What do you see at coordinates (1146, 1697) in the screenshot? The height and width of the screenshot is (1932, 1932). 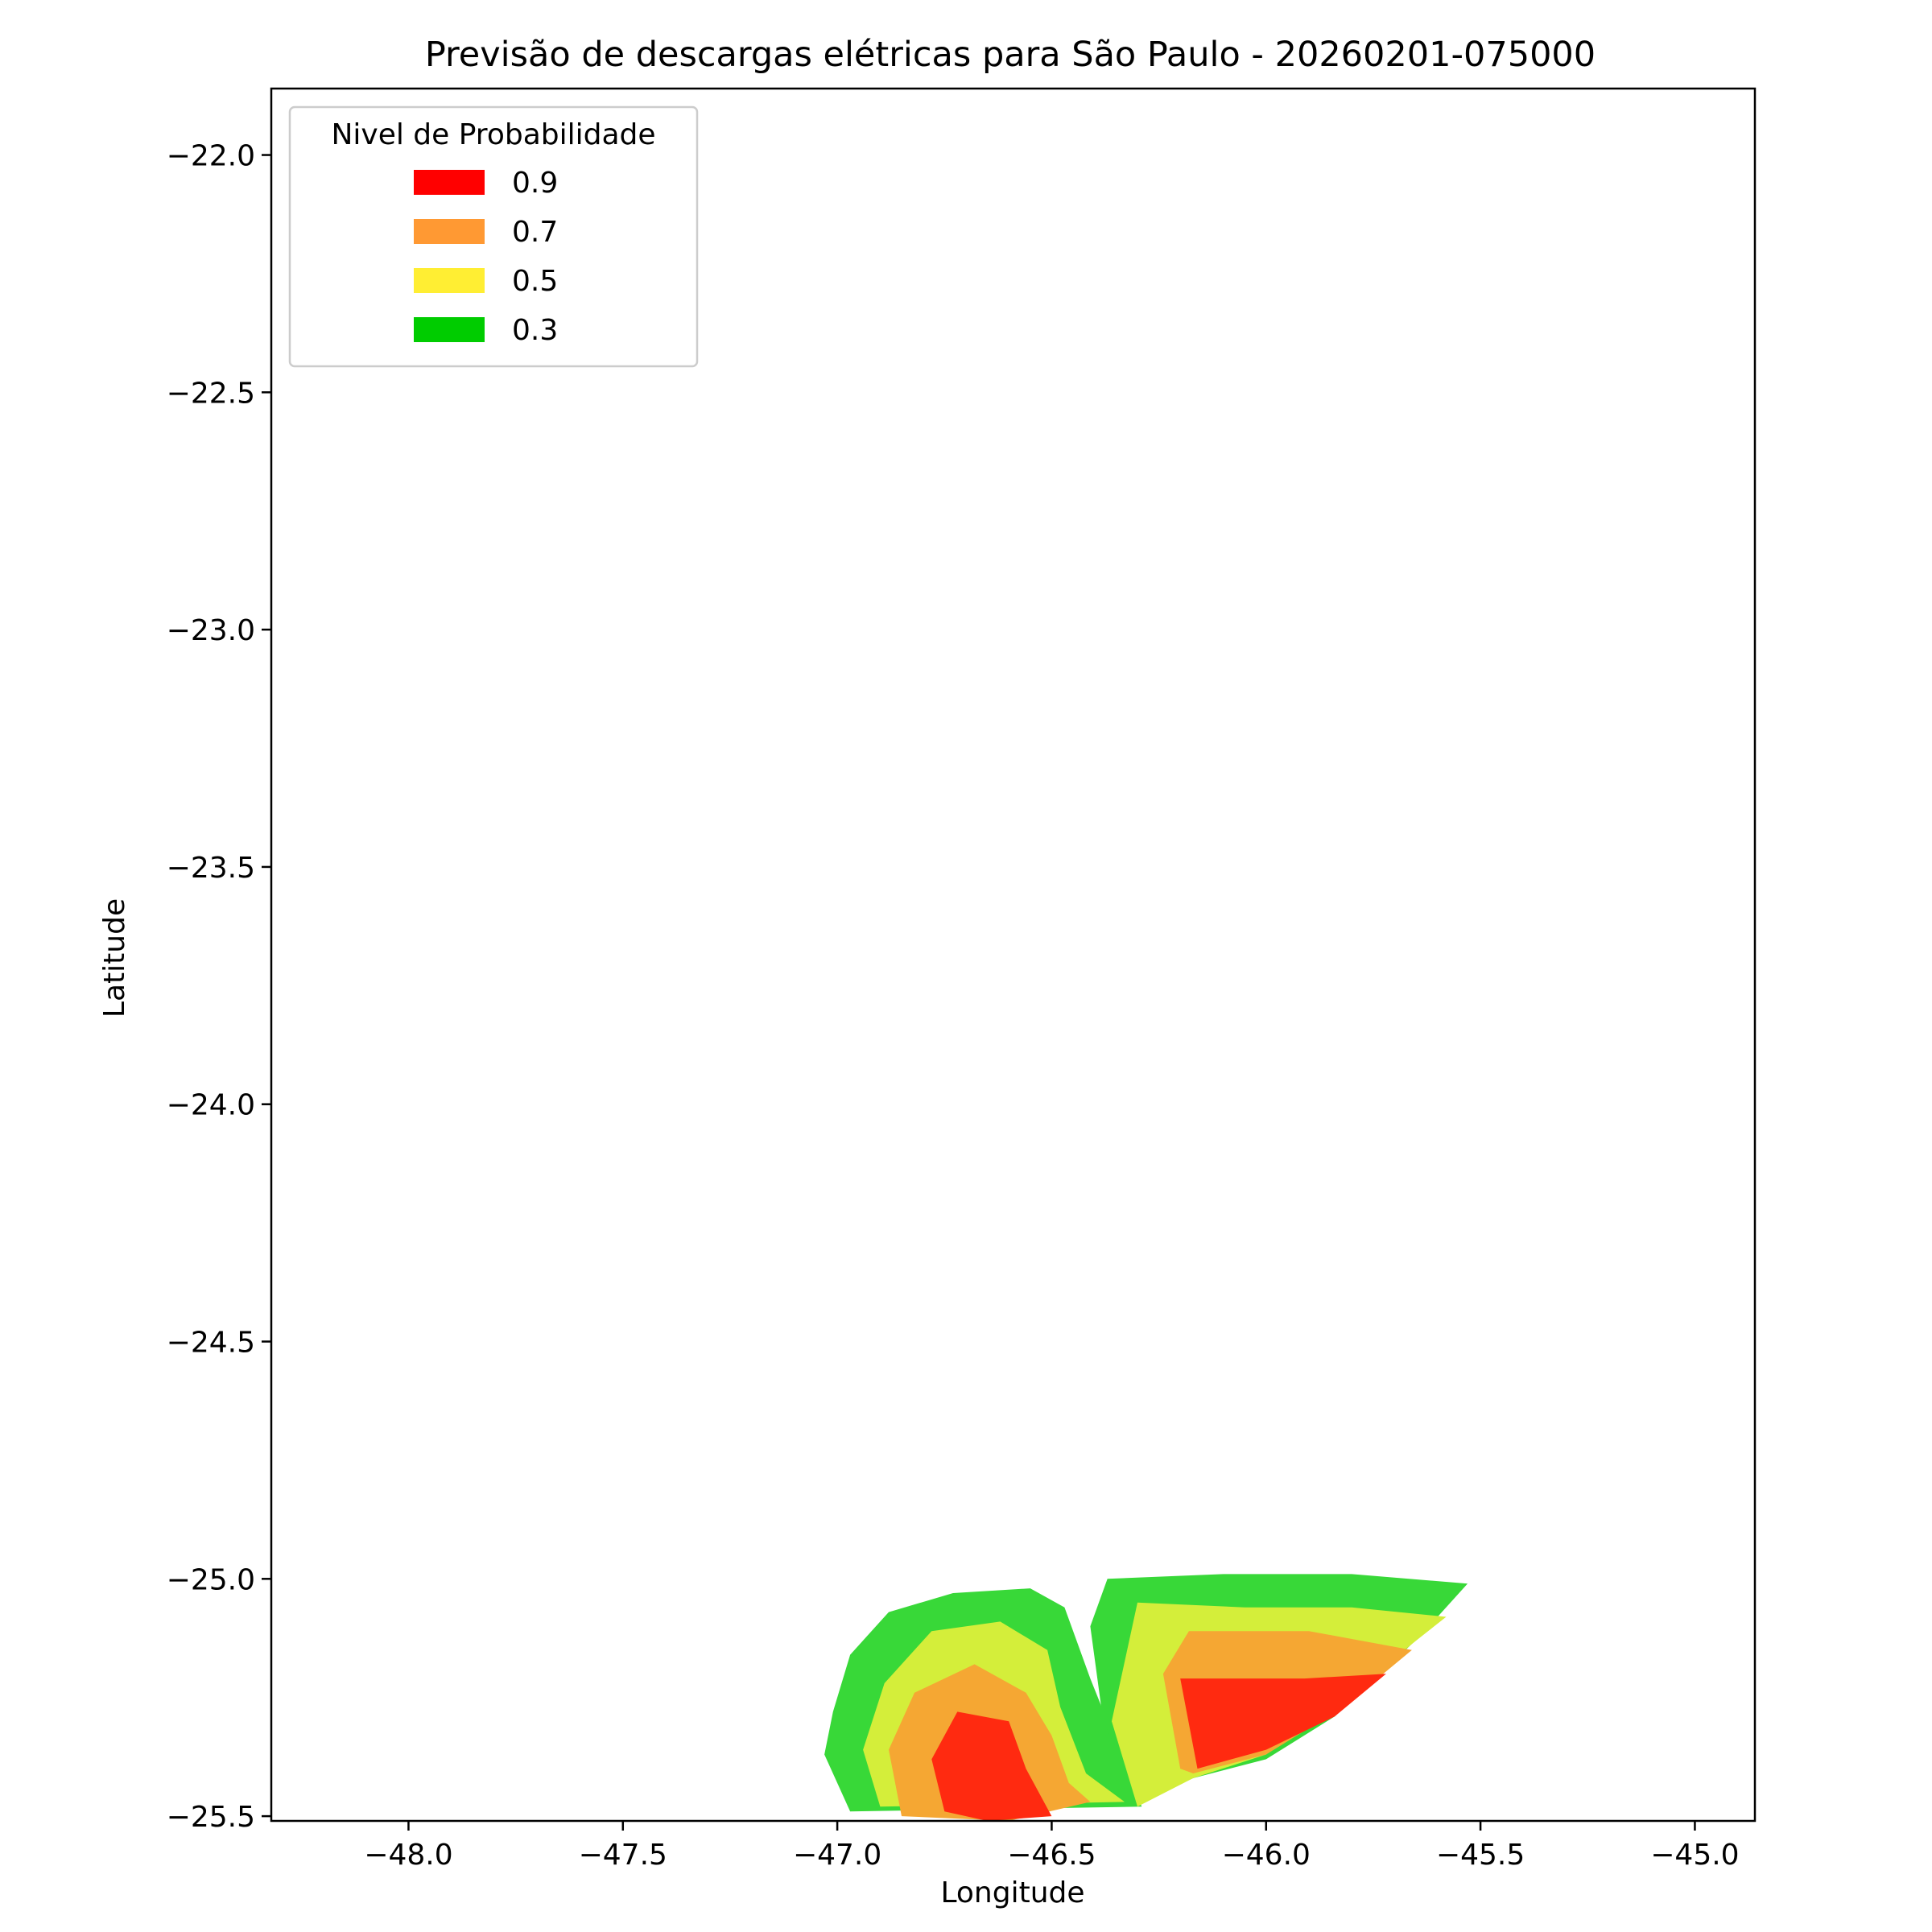 I see `contour-regions` at bounding box center [1146, 1697].